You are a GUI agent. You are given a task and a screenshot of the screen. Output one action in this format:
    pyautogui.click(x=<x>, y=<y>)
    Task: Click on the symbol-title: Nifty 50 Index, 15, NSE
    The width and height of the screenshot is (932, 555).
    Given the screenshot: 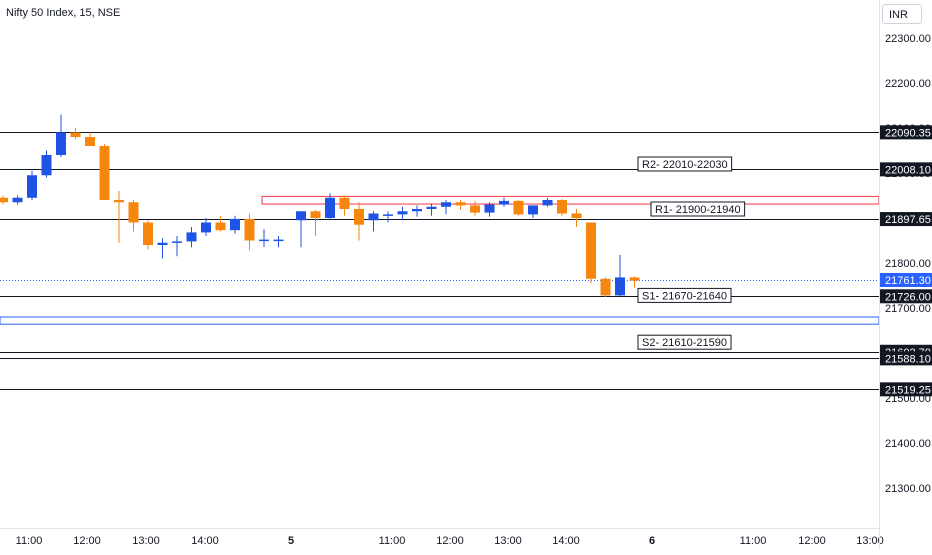 What is the action you would take?
    pyautogui.click(x=63, y=13)
    